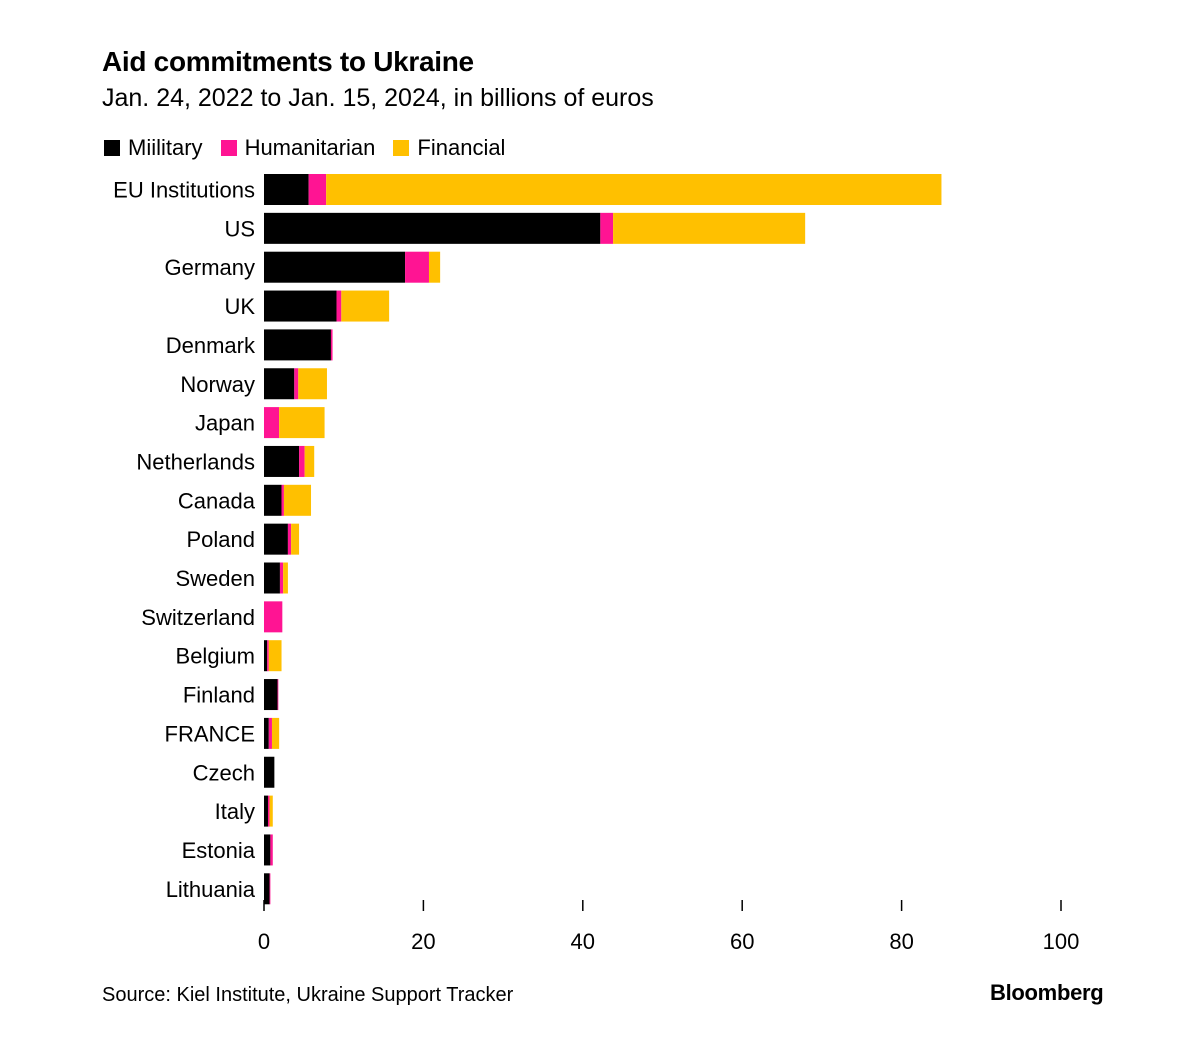 The width and height of the screenshot is (1182, 1038). What do you see at coordinates (217, 384) in the screenshot?
I see `category-label: Norway` at bounding box center [217, 384].